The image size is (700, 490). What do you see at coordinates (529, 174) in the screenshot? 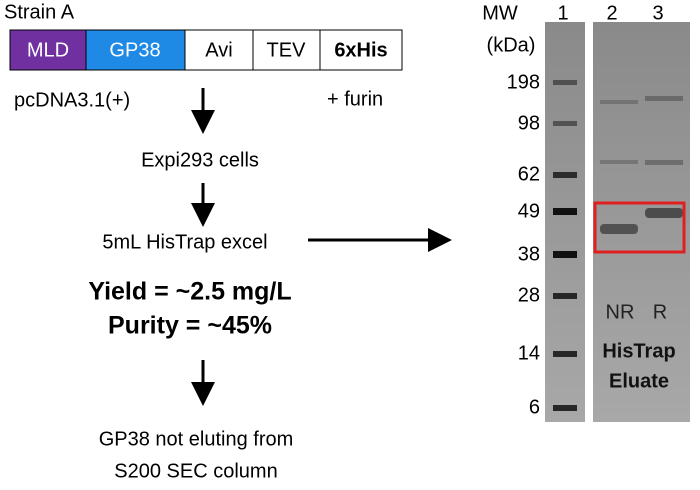
I see `marker-label: 62` at bounding box center [529, 174].